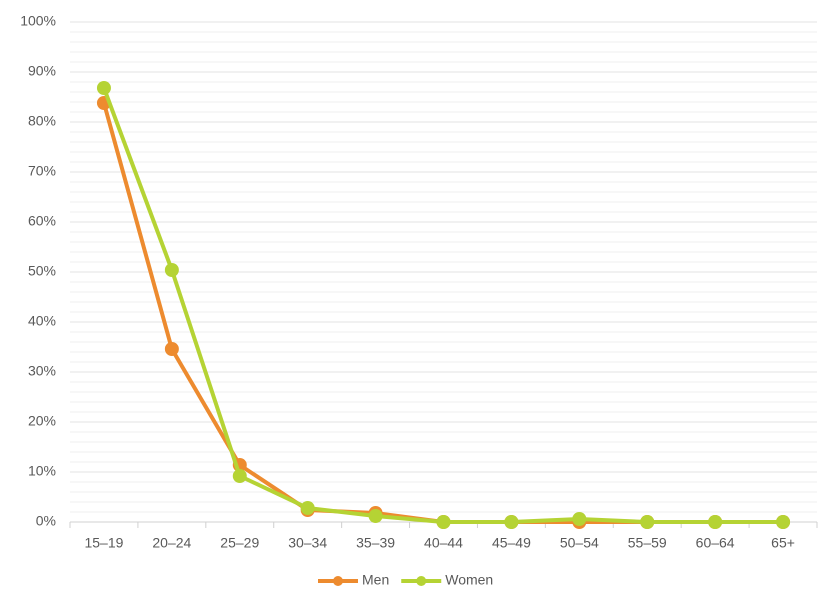  I want to click on y-tick-label: 40%, so click(42, 321).